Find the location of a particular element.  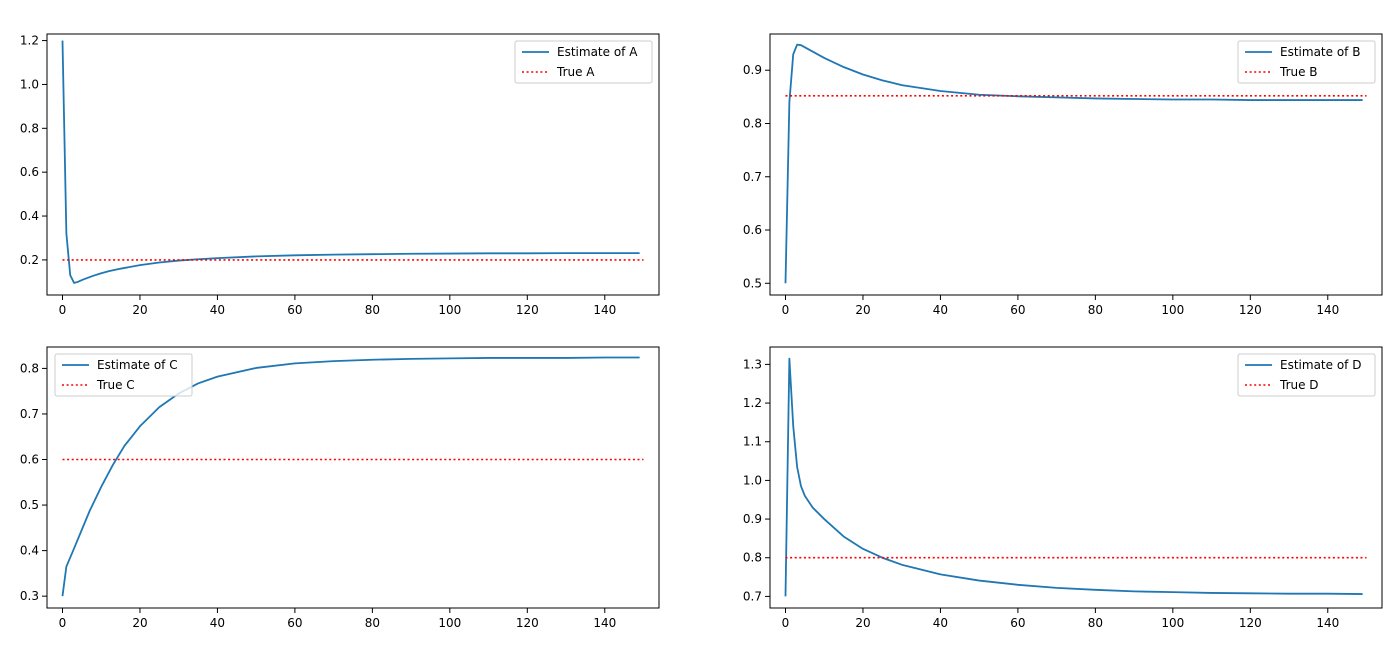

y-tick-label-a: 0.2 is located at coordinates (29, 260).